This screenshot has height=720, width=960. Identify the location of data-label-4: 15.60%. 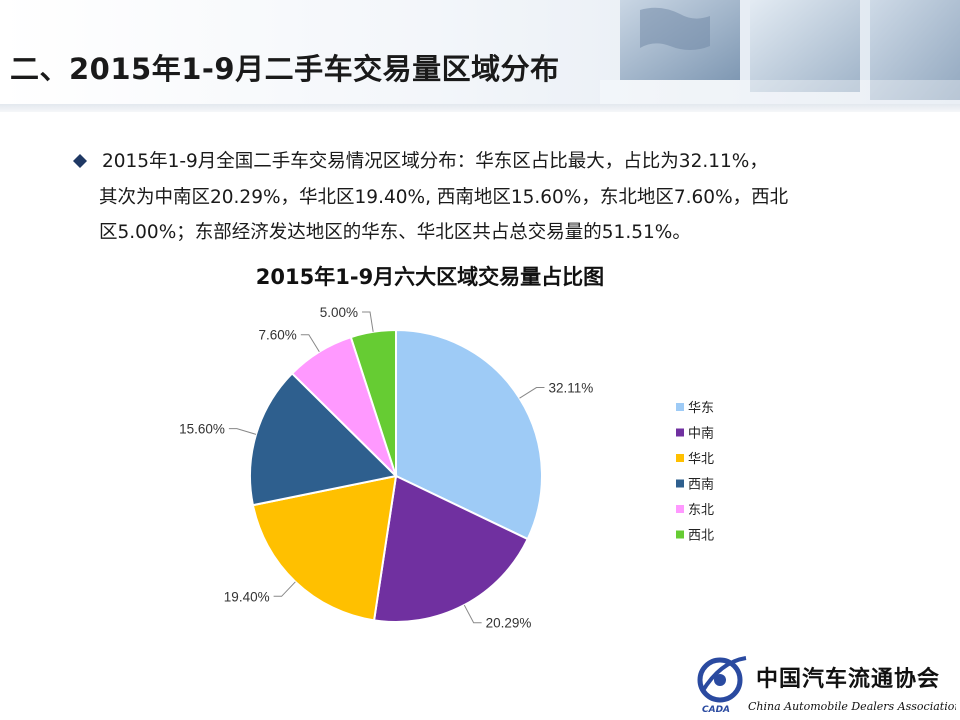
(202, 429).